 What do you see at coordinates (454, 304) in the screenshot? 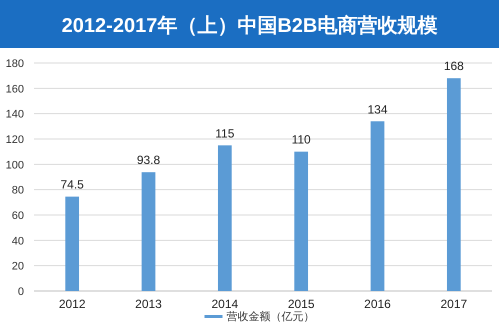
I see `x-tick-label: 2017` at bounding box center [454, 304].